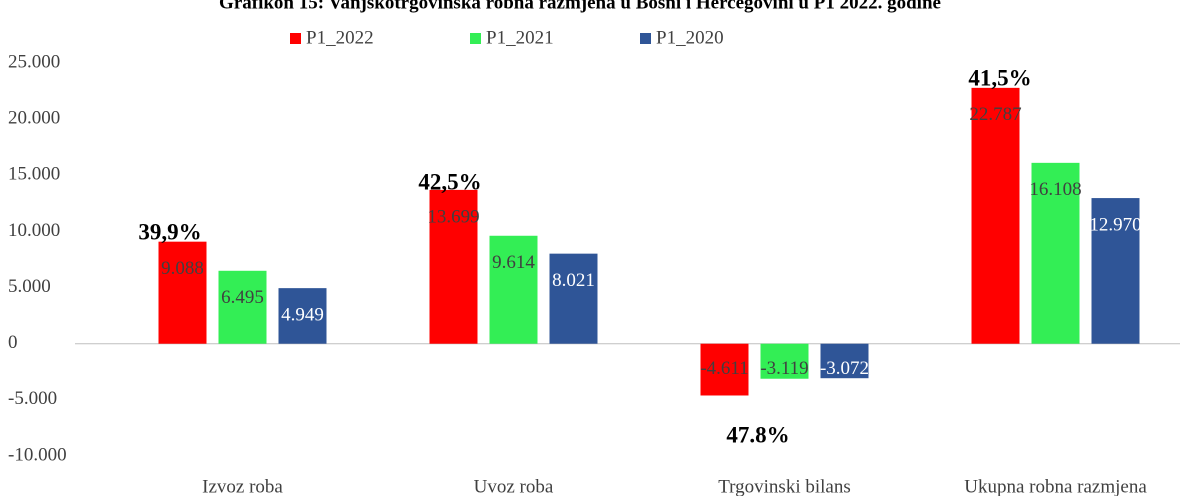  What do you see at coordinates (1055, 189) in the screenshot?
I see `data-label: 16.108` at bounding box center [1055, 189].